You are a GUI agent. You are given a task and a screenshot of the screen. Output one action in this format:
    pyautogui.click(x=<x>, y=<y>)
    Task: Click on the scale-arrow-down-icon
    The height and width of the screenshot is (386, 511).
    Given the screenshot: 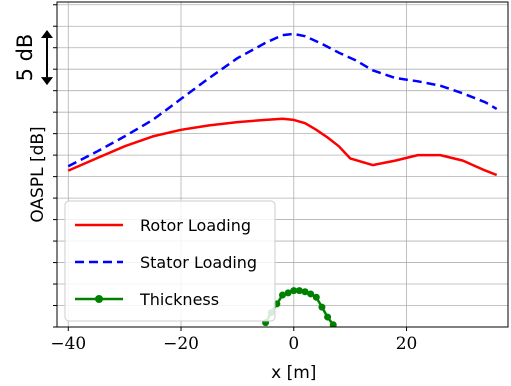 What is the action you would take?
    pyautogui.click(x=47, y=81)
    